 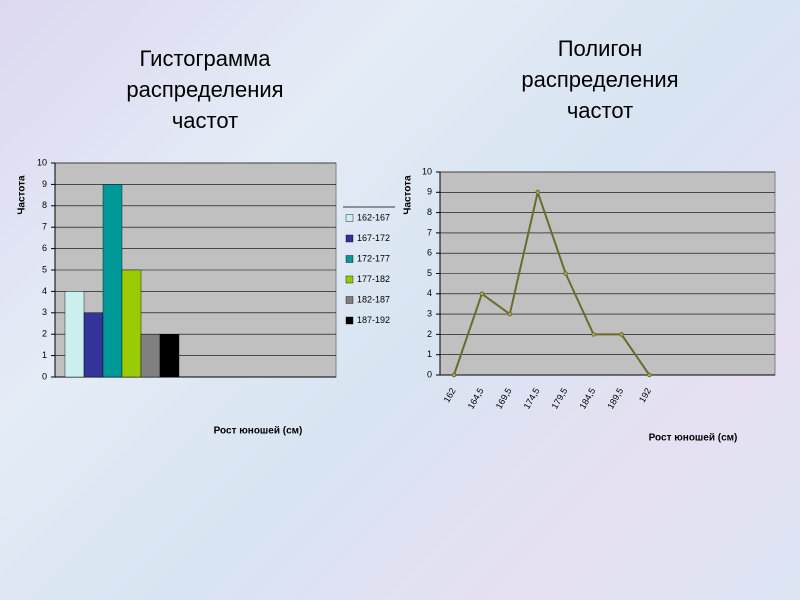 What do you see at coordinates (615, 398) in the screenshot?
I see `x-tick-label: 189,5` at bounding box center [615, 398].